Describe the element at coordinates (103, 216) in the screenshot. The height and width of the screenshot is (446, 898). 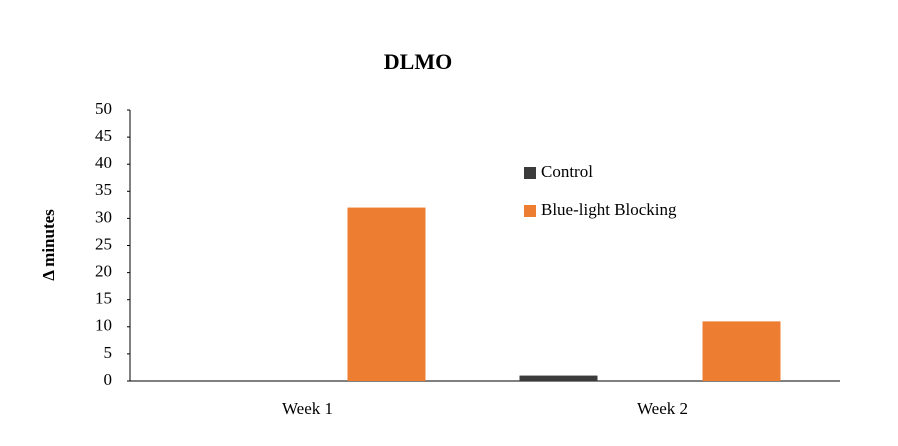
I see `y-tick-label: 30` at that location.